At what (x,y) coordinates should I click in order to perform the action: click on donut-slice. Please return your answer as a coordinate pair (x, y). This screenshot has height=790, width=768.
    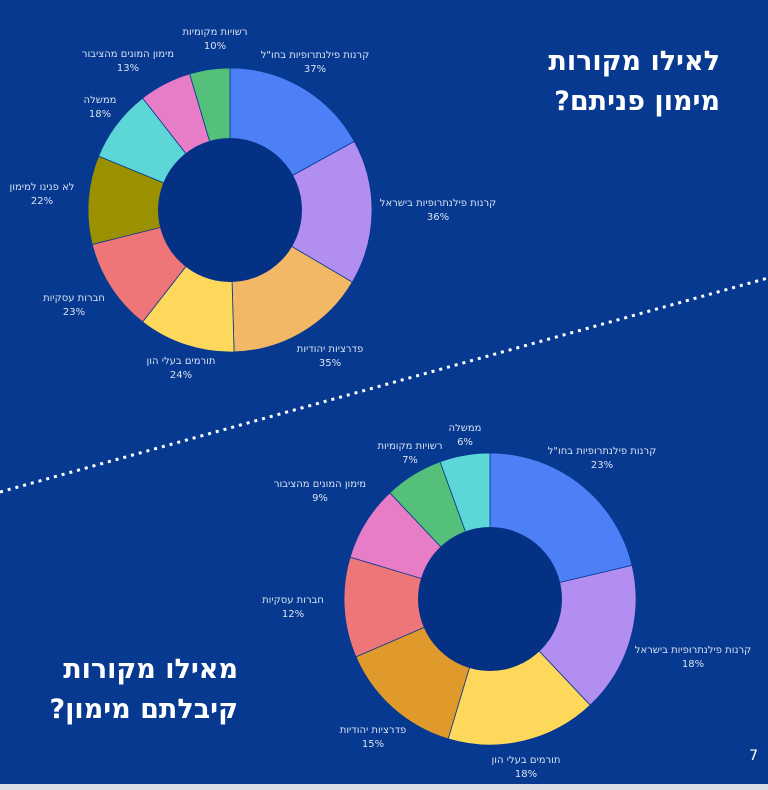
    Looking at the image, I should click on (417, 607).